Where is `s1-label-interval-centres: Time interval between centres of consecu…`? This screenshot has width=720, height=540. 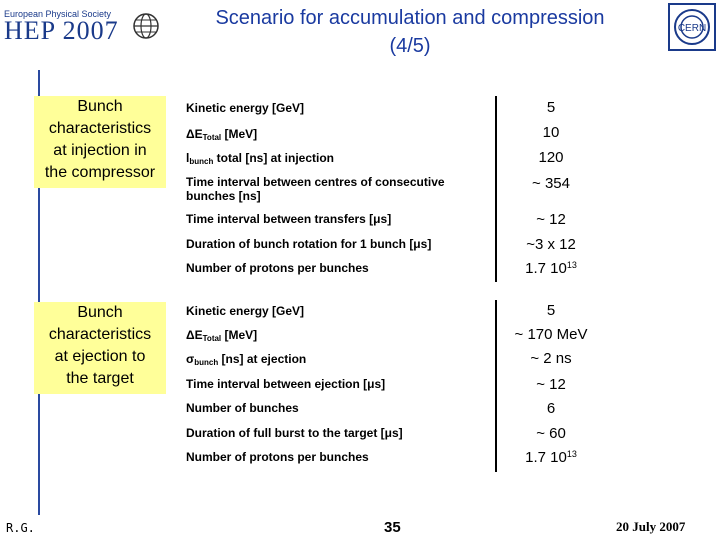 s1-label-interval-centres: Time interval between centres of consecu… is located at coordinates (315, 189).